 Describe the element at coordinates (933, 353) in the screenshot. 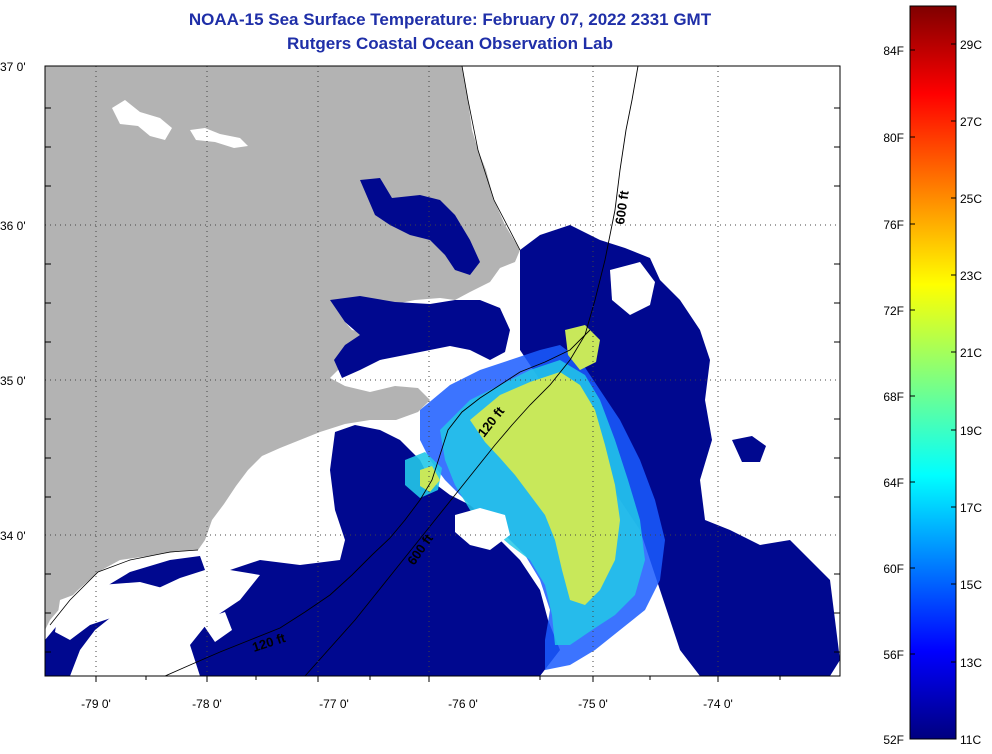

I see `colorbar-ticks` at that location.